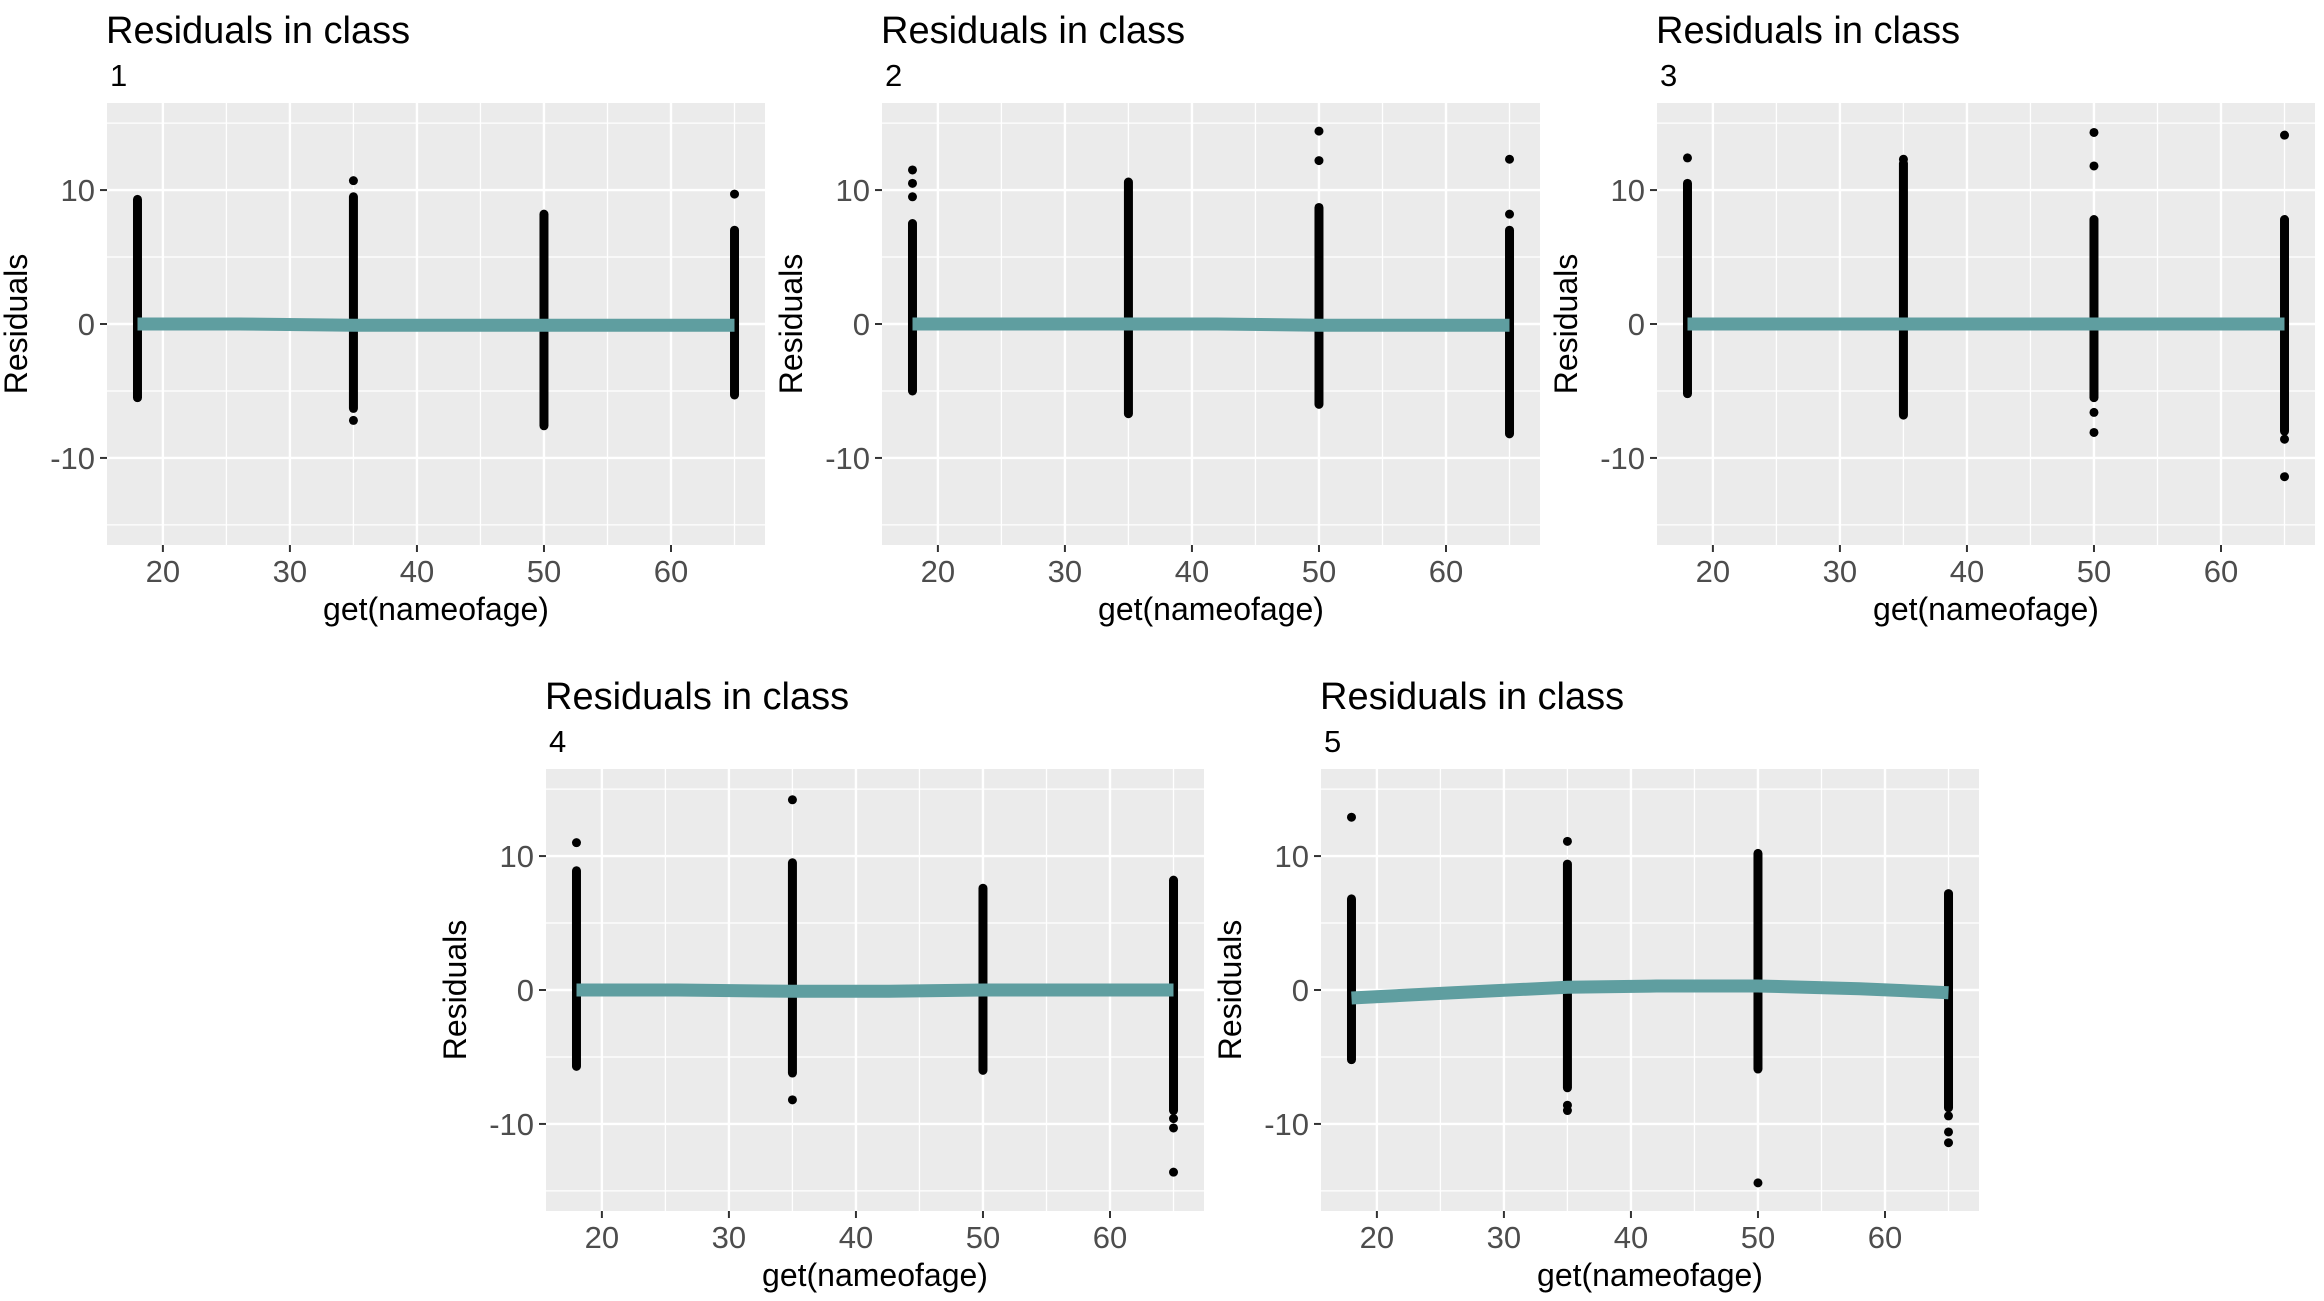 Image resolution: width=2324 pixels, height=1301 pixels. I want to click on chart-subtitle: 4, so click(557, 741).